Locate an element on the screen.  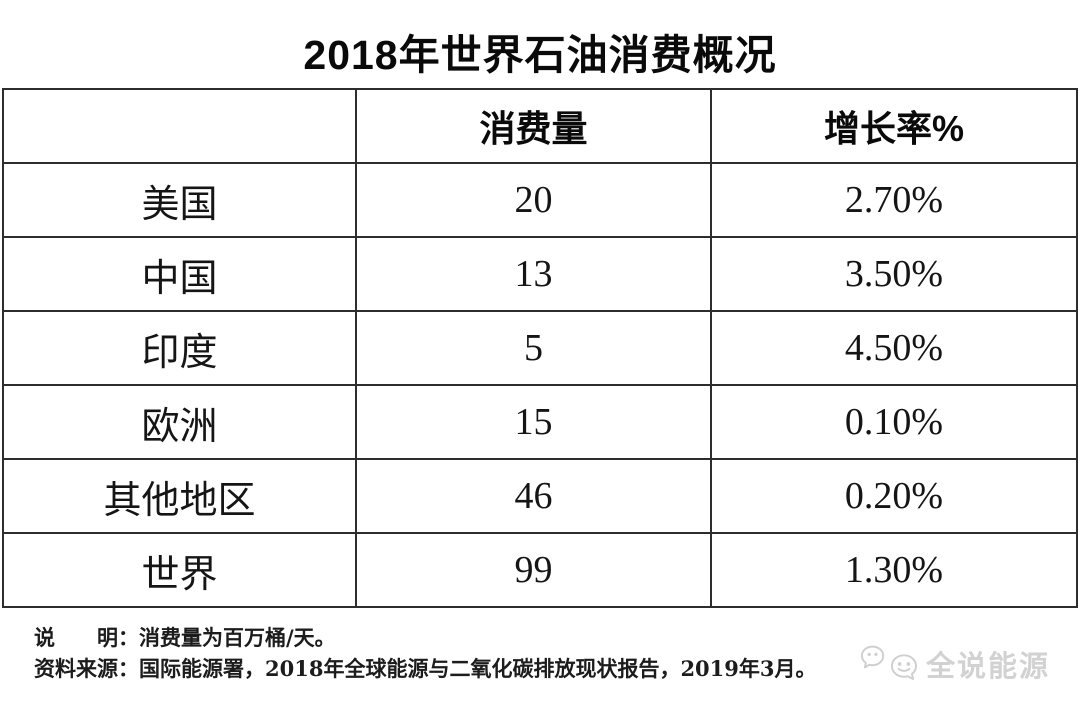
table-row: 世界 99 1.30% is located at coordinates (540, 570).